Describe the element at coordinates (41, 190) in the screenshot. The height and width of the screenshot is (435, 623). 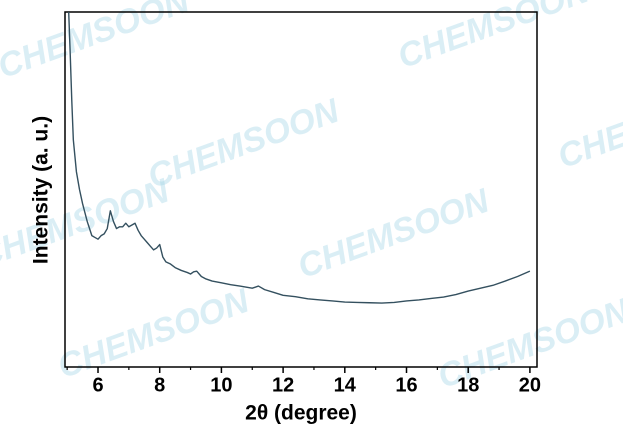
I see `y-axis-label: Intensity (a. u.)` at that location.